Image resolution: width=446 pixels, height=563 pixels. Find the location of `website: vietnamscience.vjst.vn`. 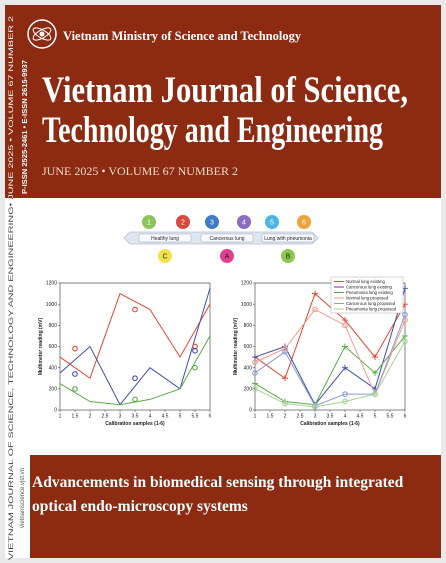

website: vietnamscience.vjst.vn is located at coordinates (23, 498).